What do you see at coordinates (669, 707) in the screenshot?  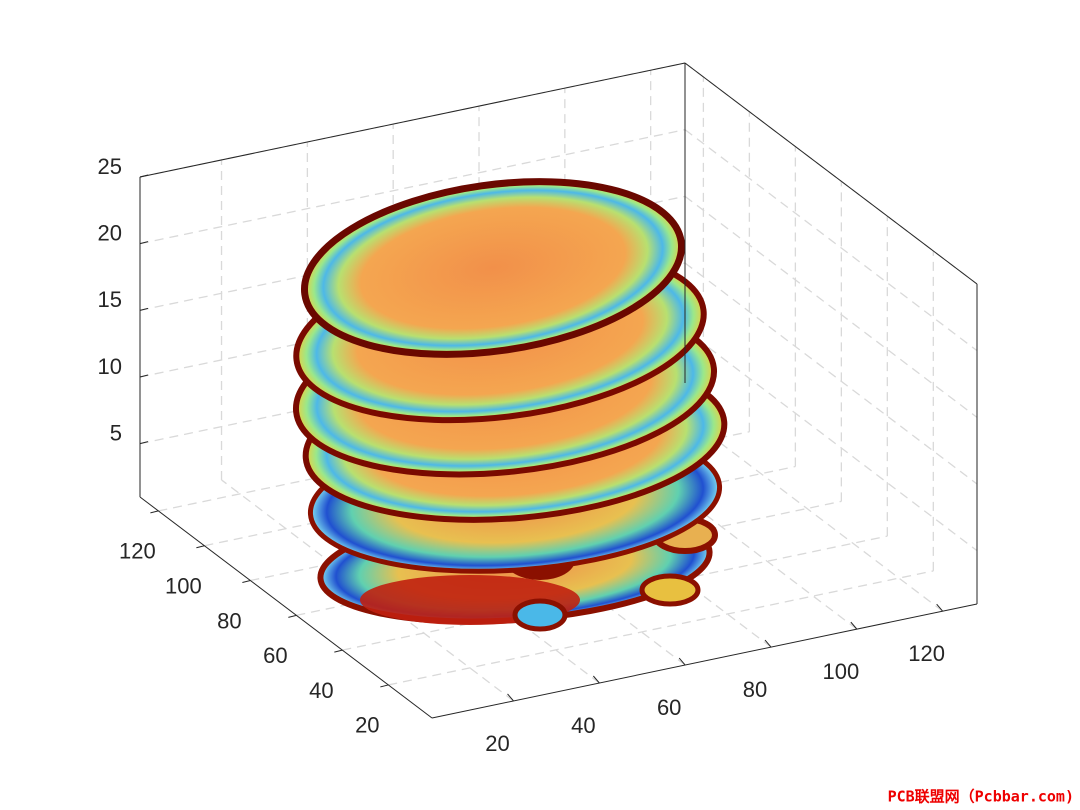 I see `x-tick-label: 60` at bounding box center [669, 707].